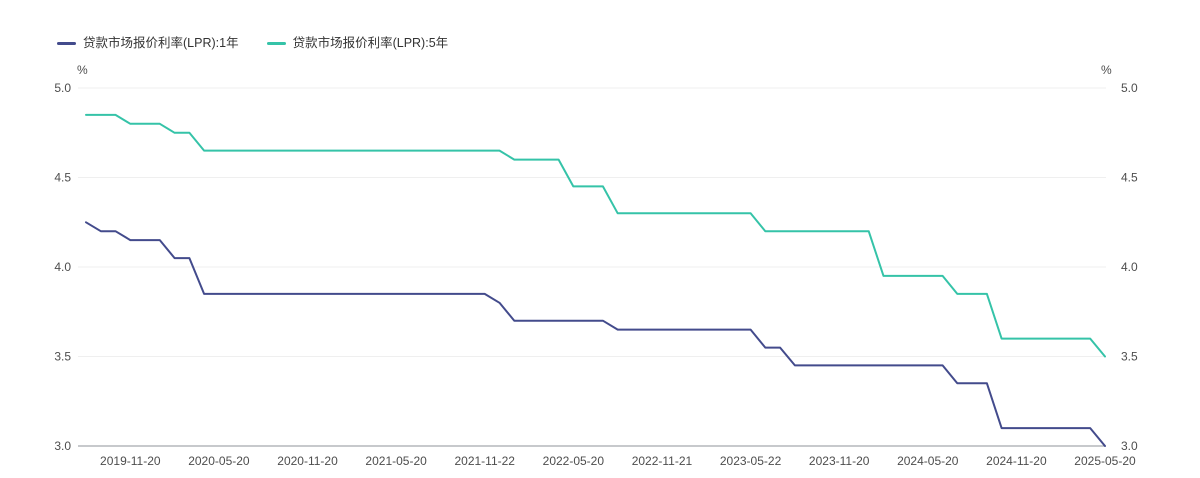  What do you see at coordinates (130, 461) in the screenshot?
I see `x-tick-label: 2019-11-20` at bounding box center [130, 461].